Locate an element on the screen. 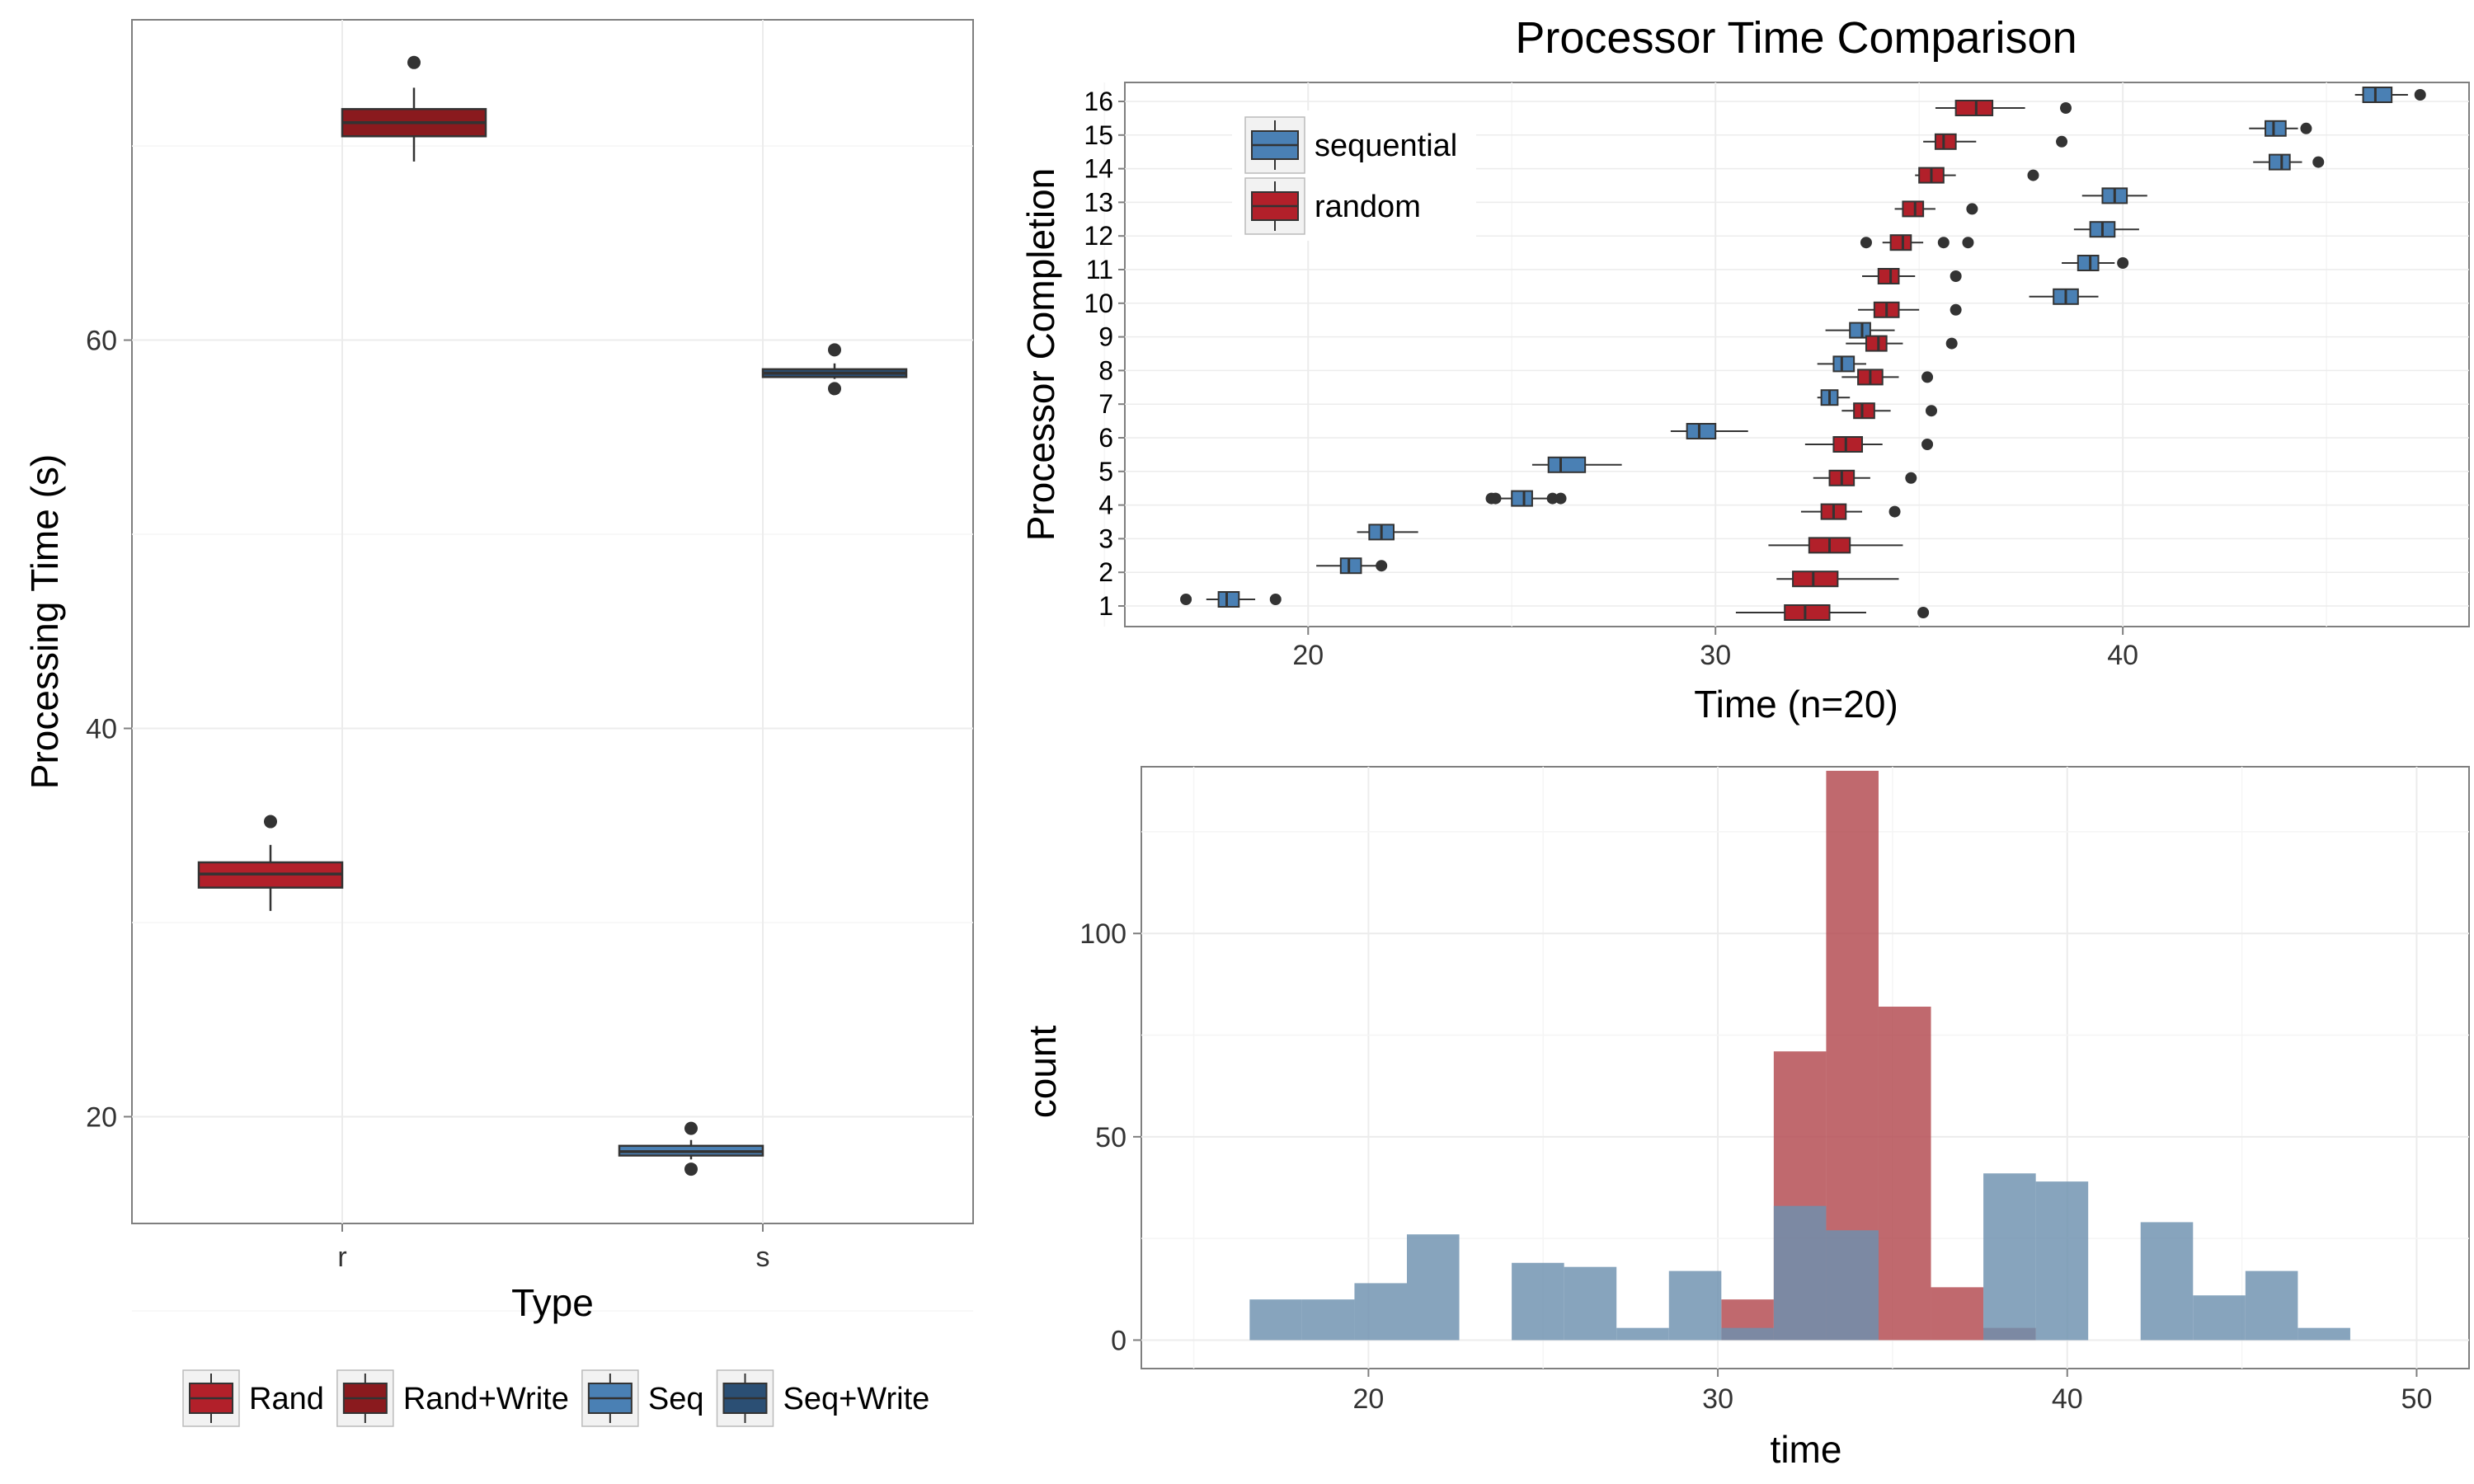 This screenshot has height=1484, width=2474. processor-x-axis-title: Time (n=20) is located at coordinates (1796, 704).